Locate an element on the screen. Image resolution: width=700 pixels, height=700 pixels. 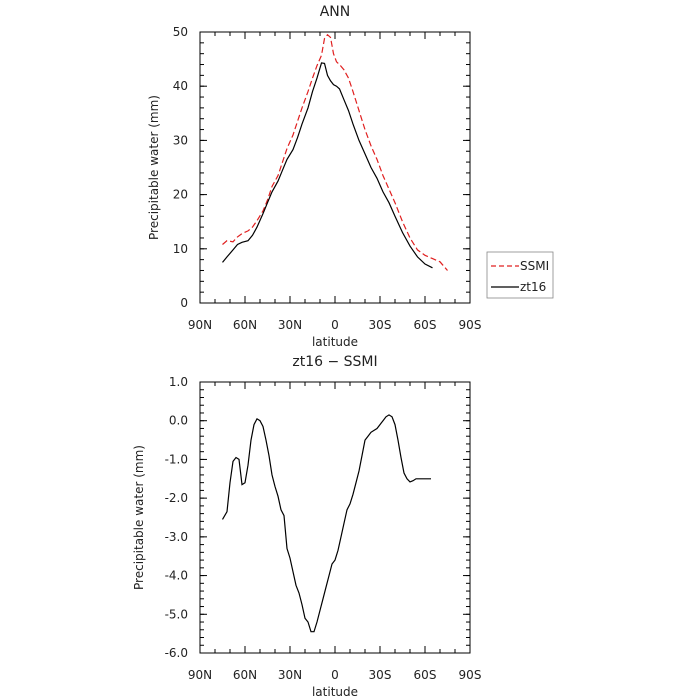
y-tick-label: 0 is located at coordinates (184, 303).